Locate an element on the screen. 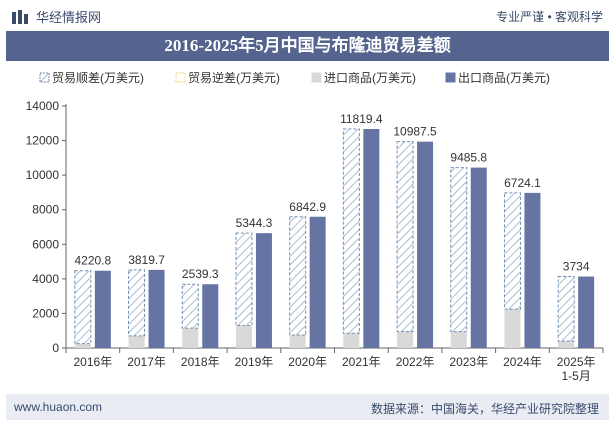 This screenshot has width=615, height=427. data-label: 6842.9 is located at coordinates (307, 207).